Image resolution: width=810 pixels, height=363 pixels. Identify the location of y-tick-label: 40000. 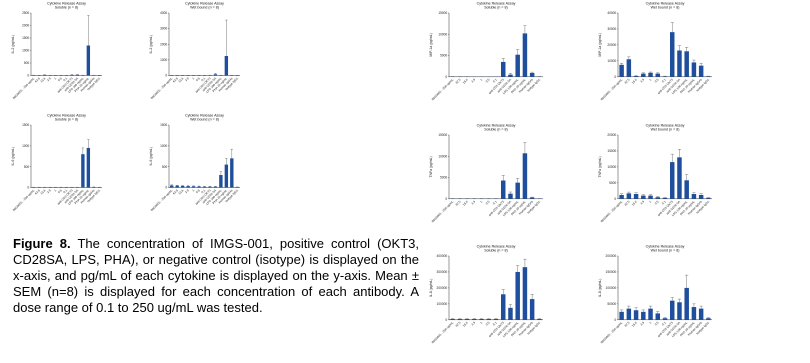
(611, 13).